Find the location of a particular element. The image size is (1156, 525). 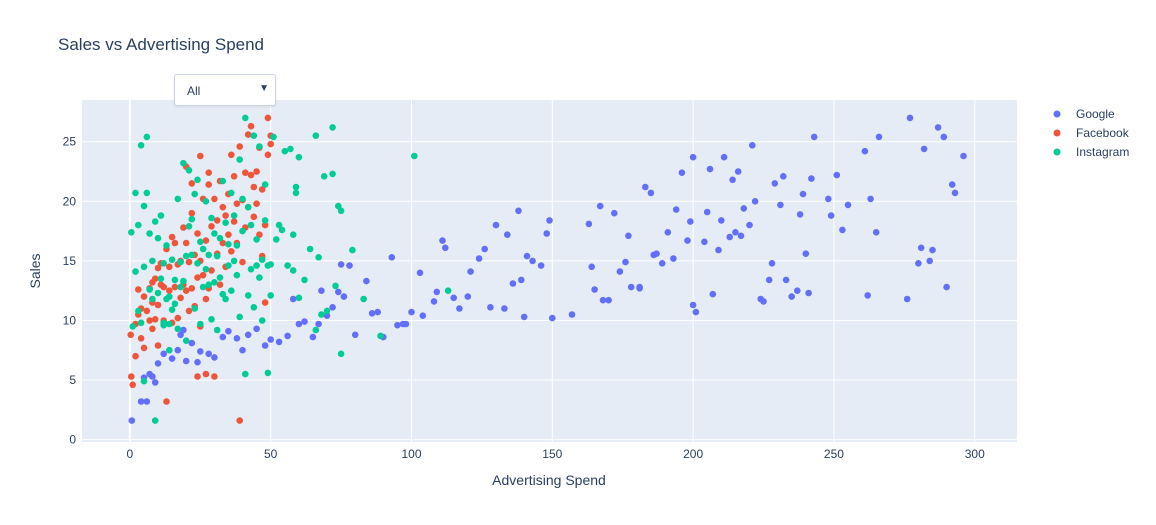

x-tick-label: 100 is located at coordinates (411, 454).